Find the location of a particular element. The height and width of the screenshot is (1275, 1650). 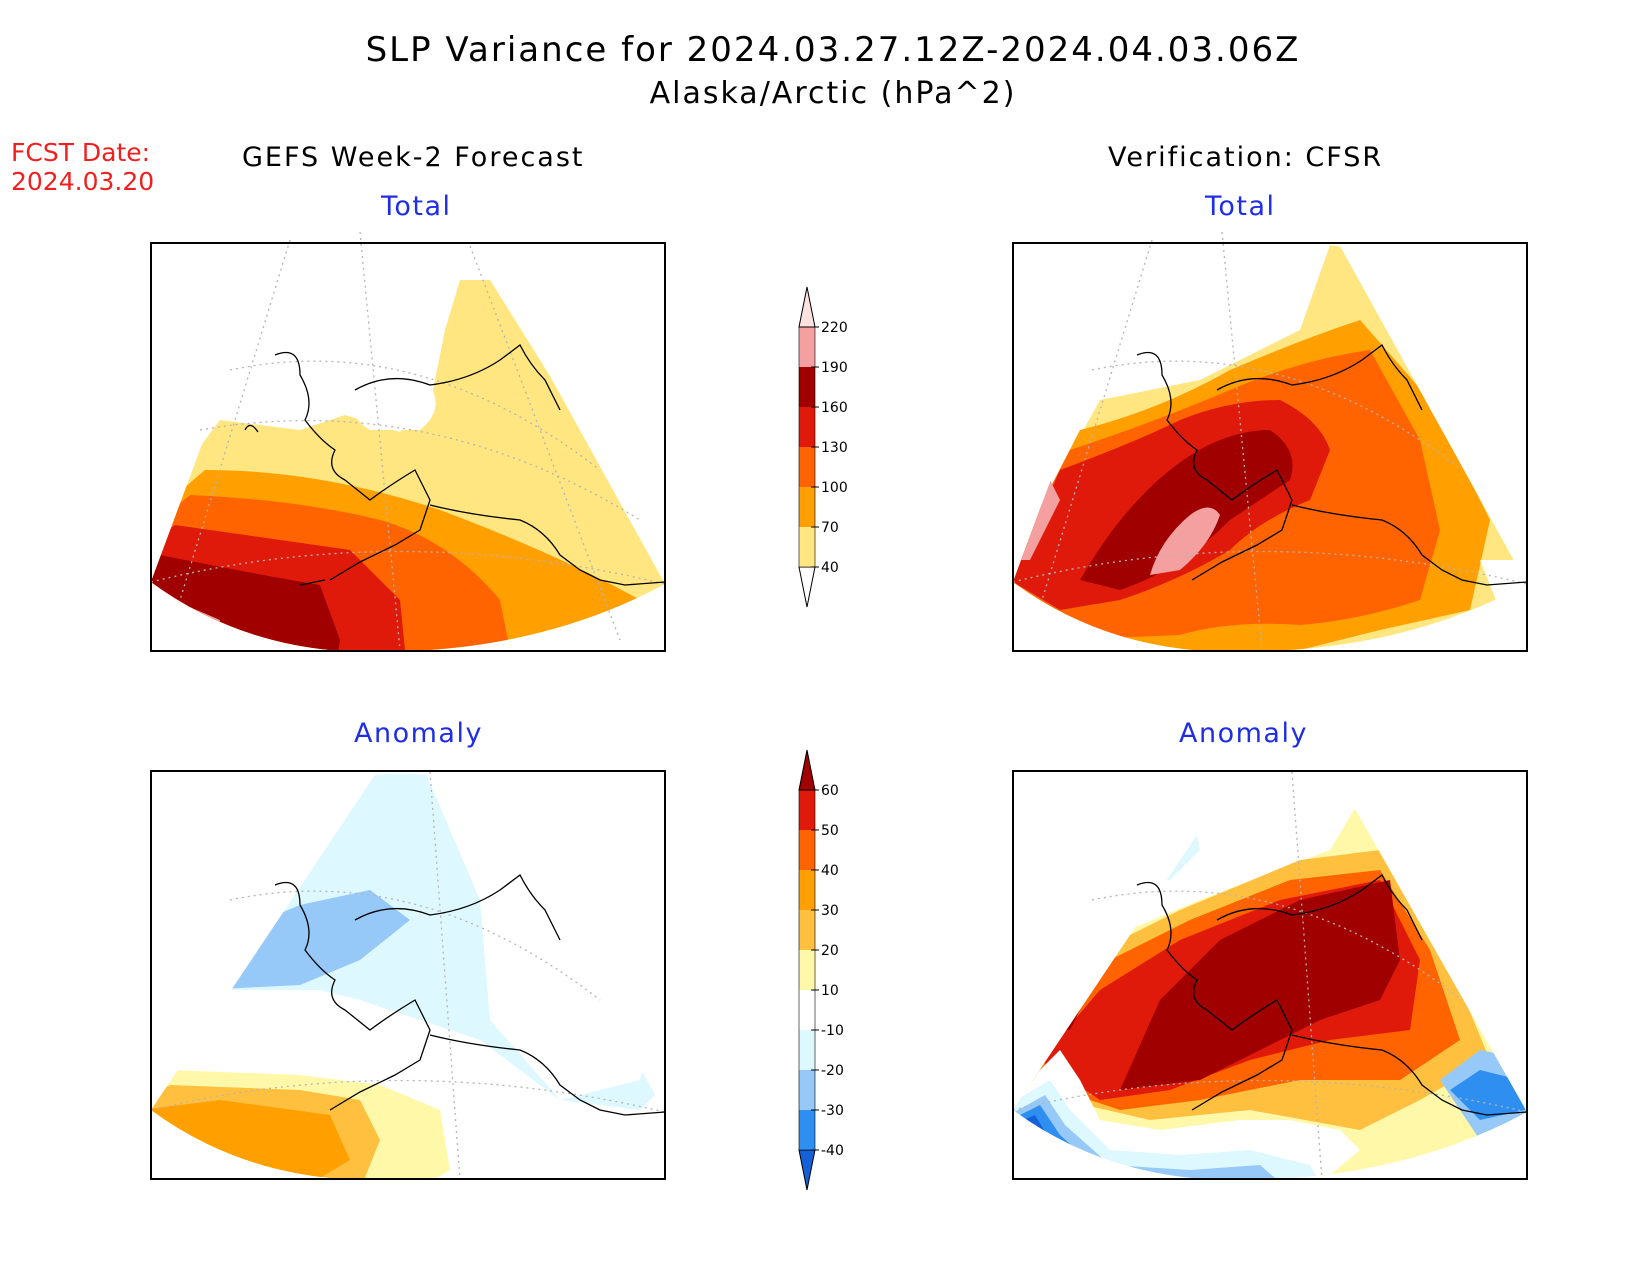

cfsr-total-title: Total is located at coordinates (1240, 206).